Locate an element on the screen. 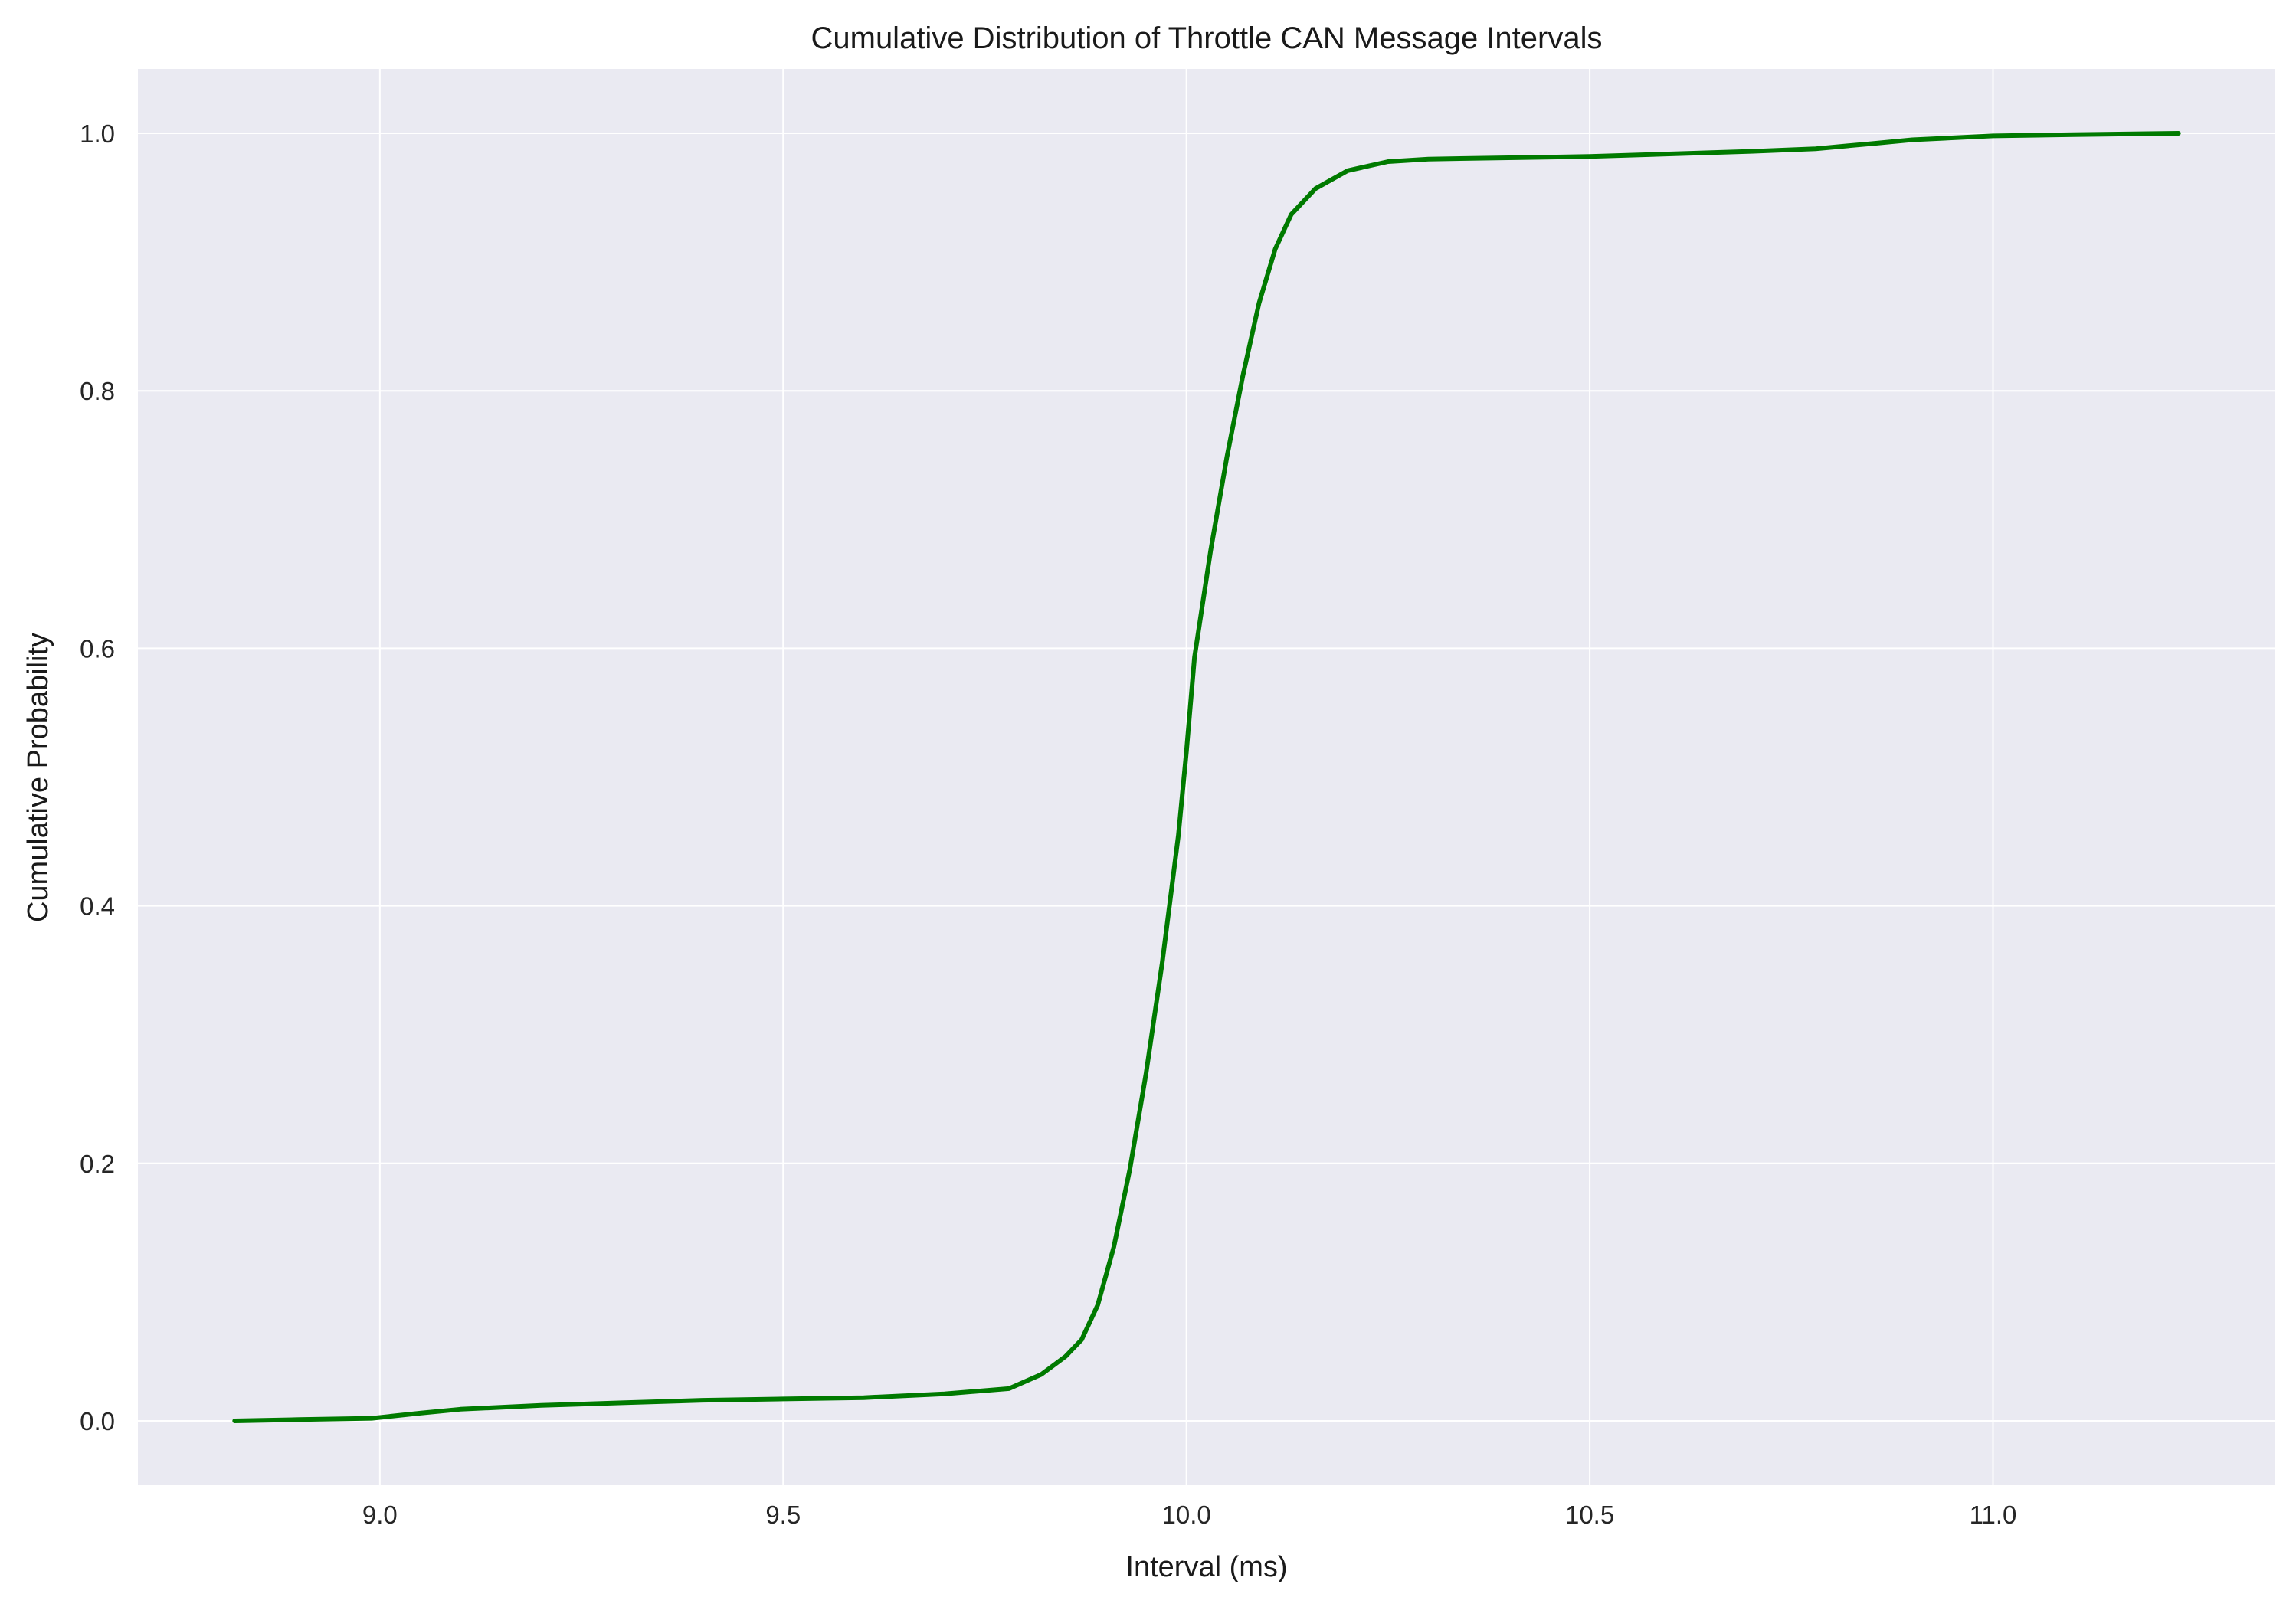 The image size is (2296, 1607). y-axis-label: Cumulative Probability is located at coordinates (38, 777).